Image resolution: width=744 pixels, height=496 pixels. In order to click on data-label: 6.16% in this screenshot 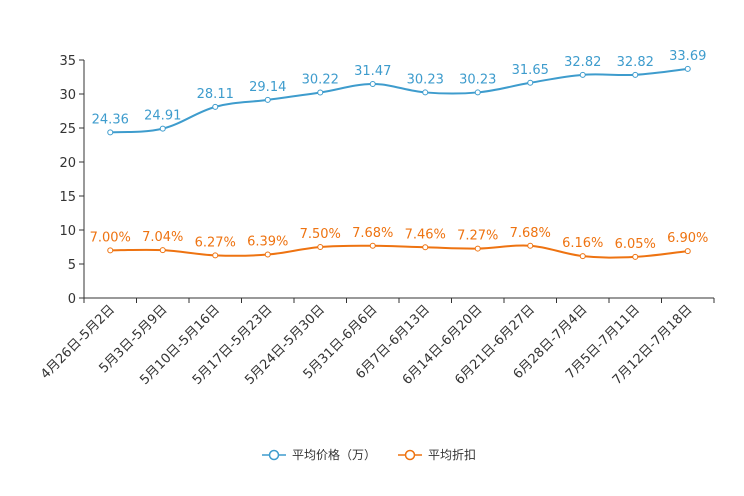, I will do `click(582, 243)`.